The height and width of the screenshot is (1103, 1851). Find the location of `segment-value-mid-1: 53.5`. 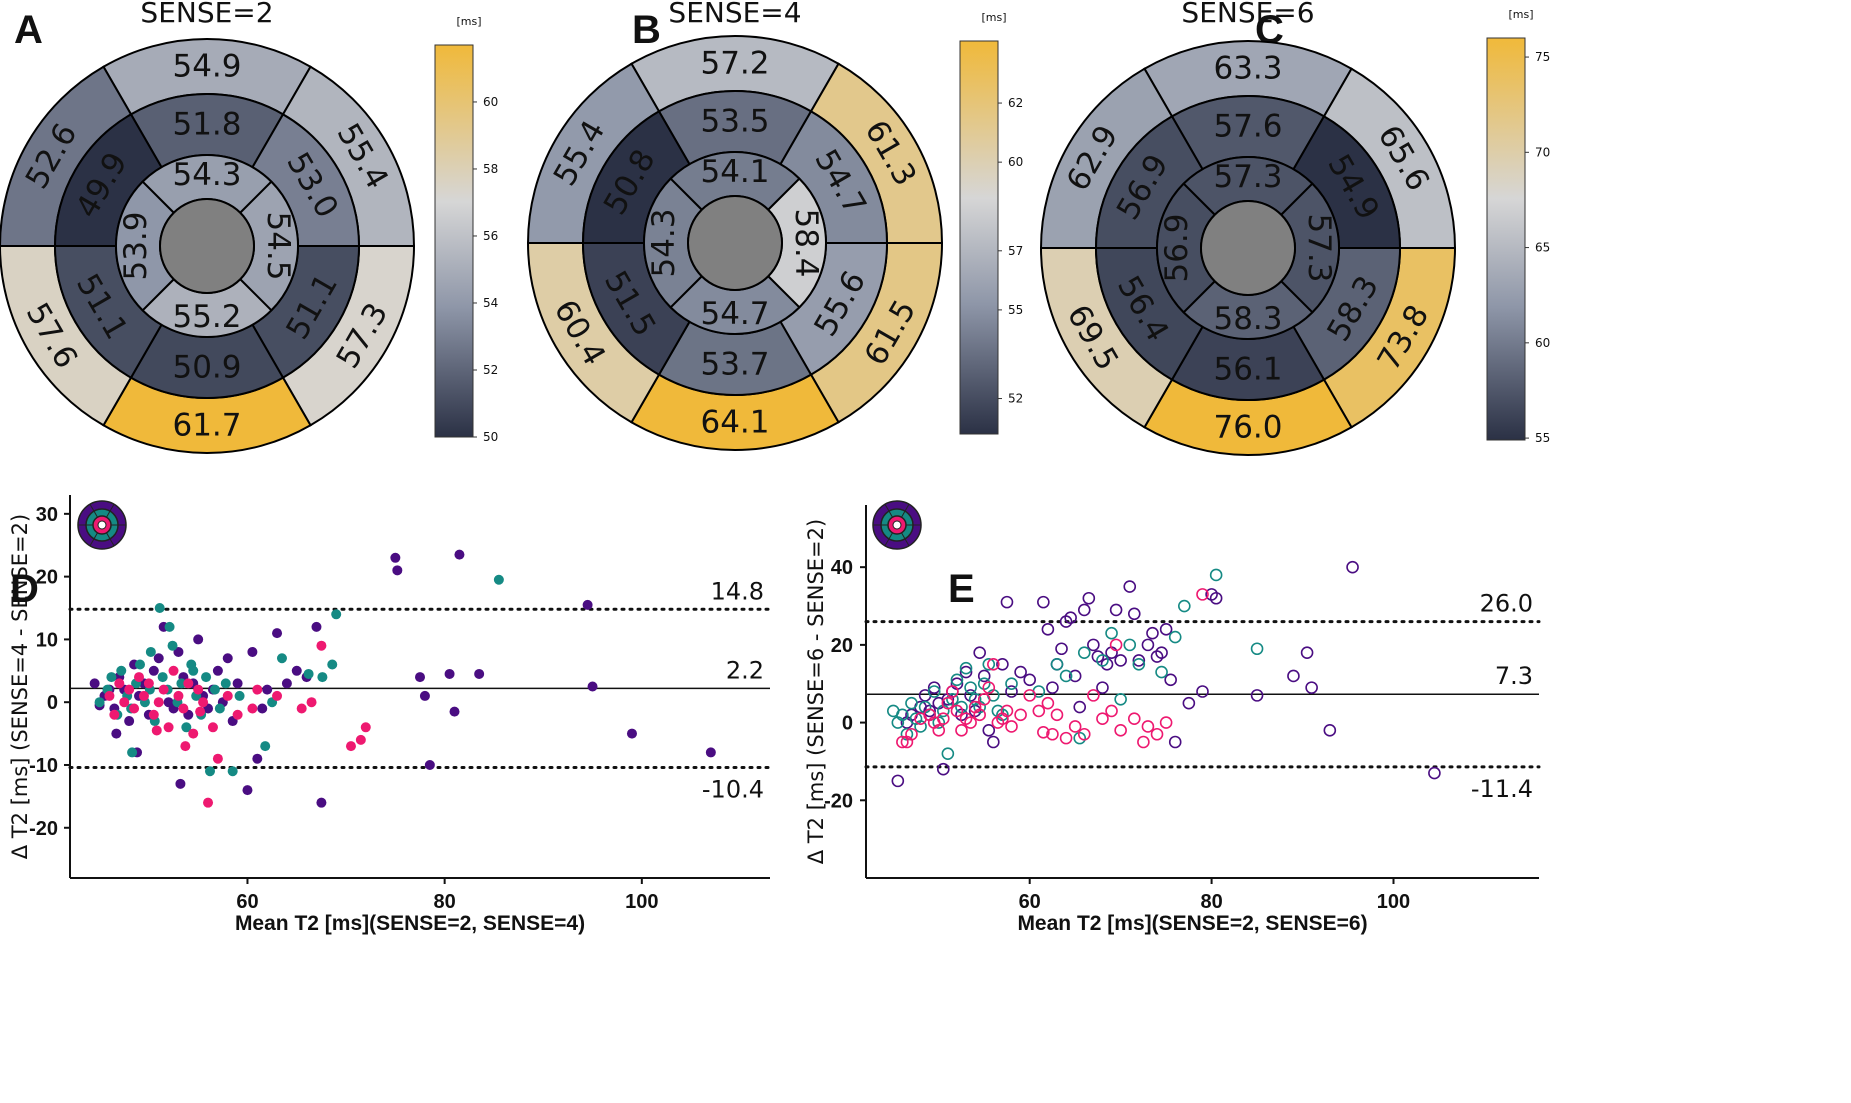

segment-value-mid-1: 53.5 is located at coordinates (734, 122).